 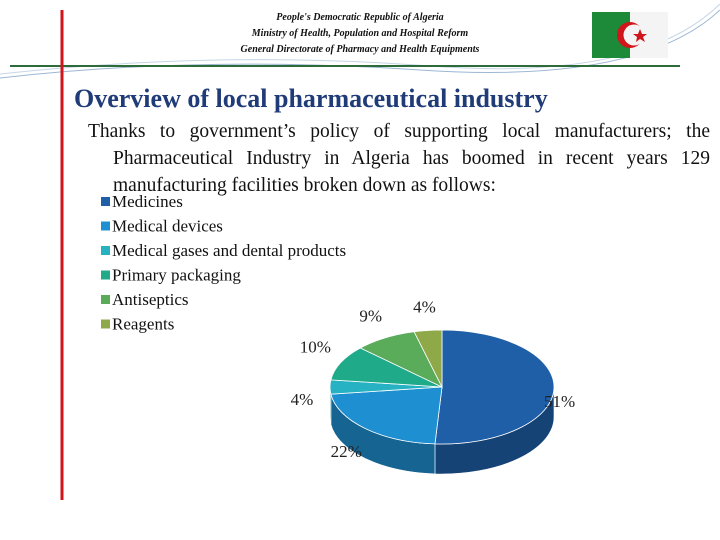 I want to click on data-label: 10%, so click(x=315, y=347).